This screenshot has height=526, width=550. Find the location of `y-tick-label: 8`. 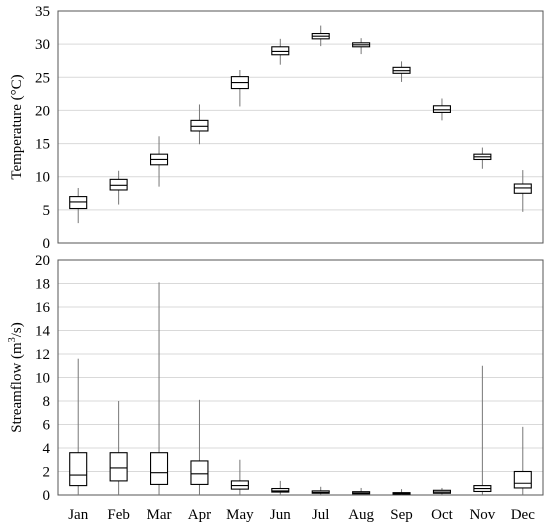

y-tick-label: 8 is located at coordinates (47, 402).